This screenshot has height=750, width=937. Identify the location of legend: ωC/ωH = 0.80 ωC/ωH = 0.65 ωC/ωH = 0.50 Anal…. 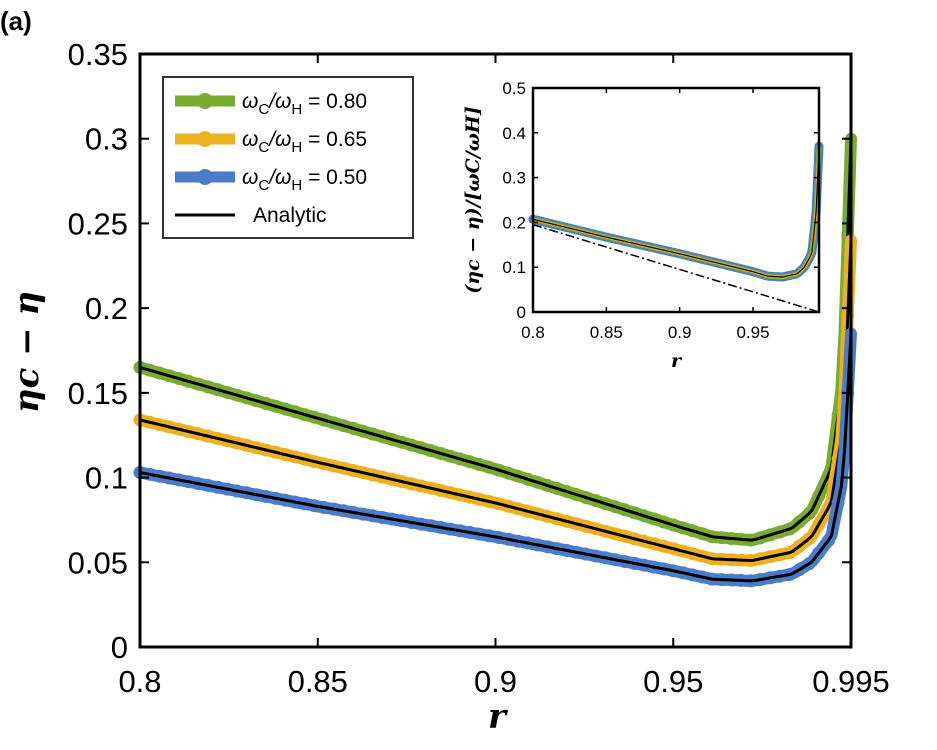
(288, 157).